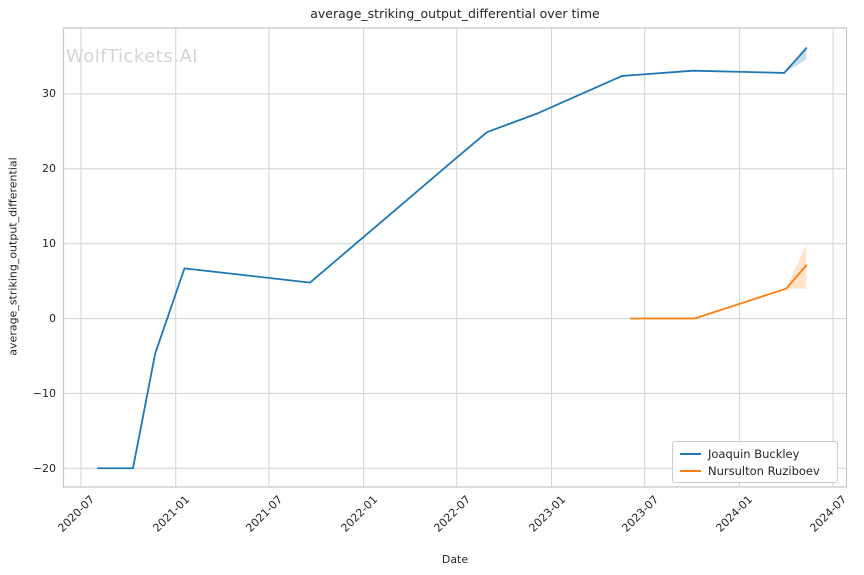  Describe the element at coordinates (44, 393) in the screenshot. I see `y-tick-label: −10` at that location.